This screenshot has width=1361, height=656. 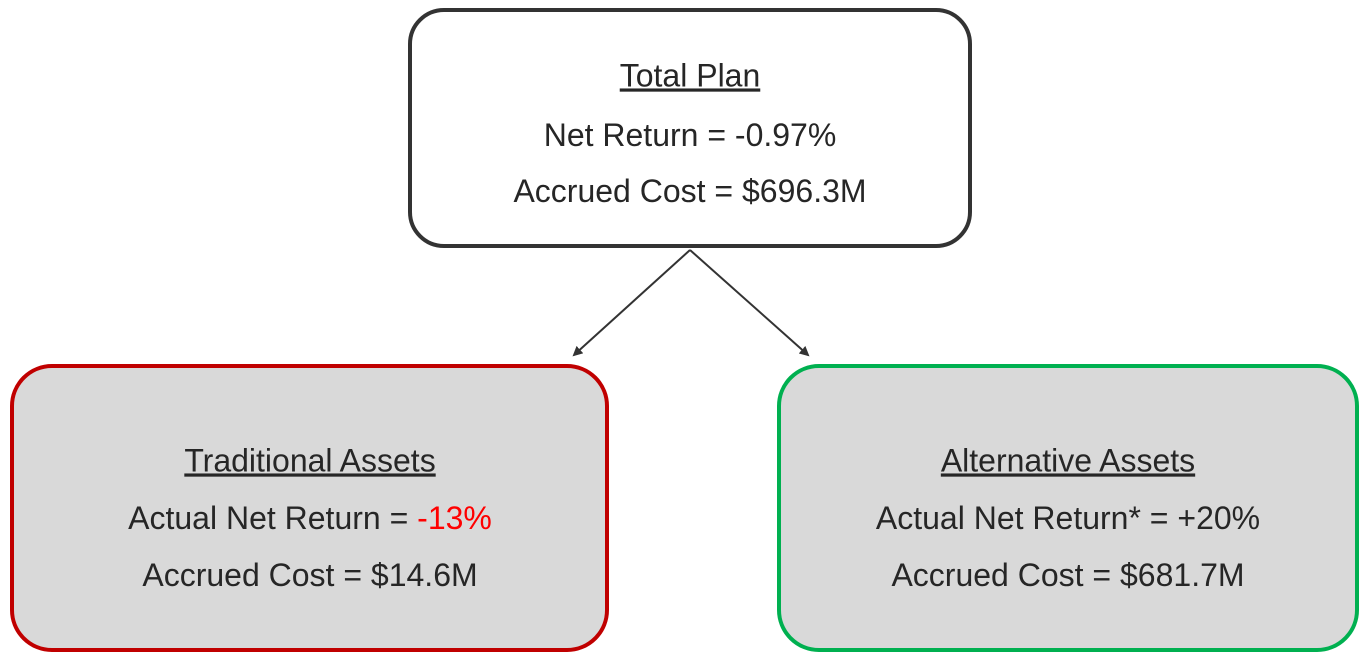 I want to click on node-line: Actual Net Return* = +20%, so click(x=1068, y=518).